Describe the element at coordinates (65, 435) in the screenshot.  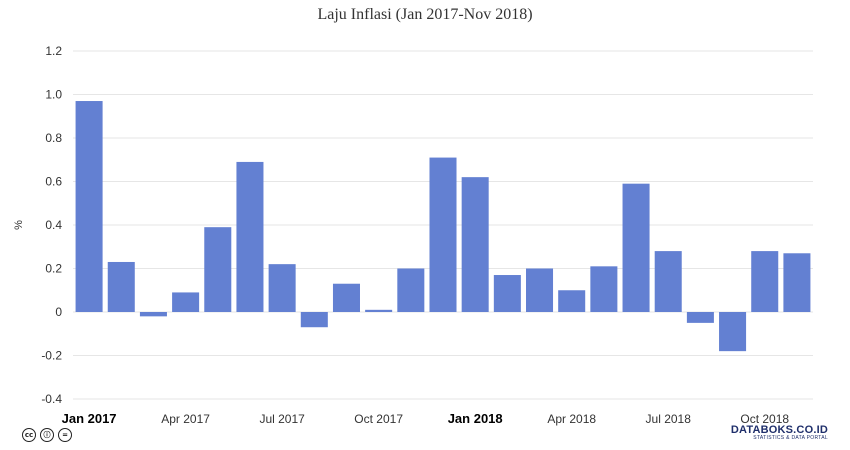
I see `equals-icon: =` at that location.